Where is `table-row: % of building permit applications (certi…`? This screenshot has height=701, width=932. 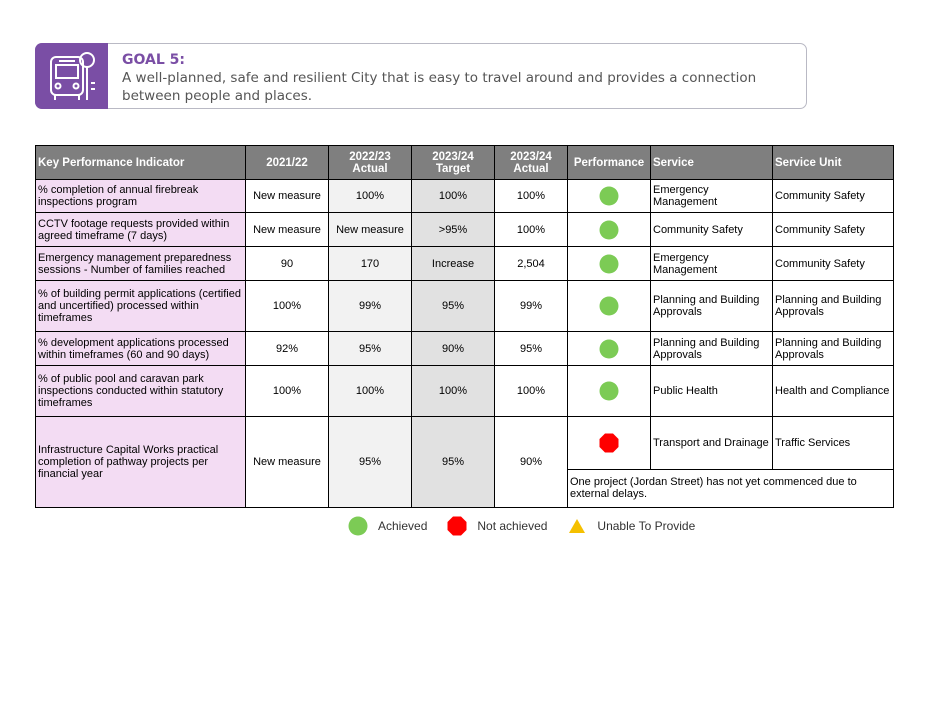
table-row: % of building permit applications (certi… is located at coordinates (464, 306).